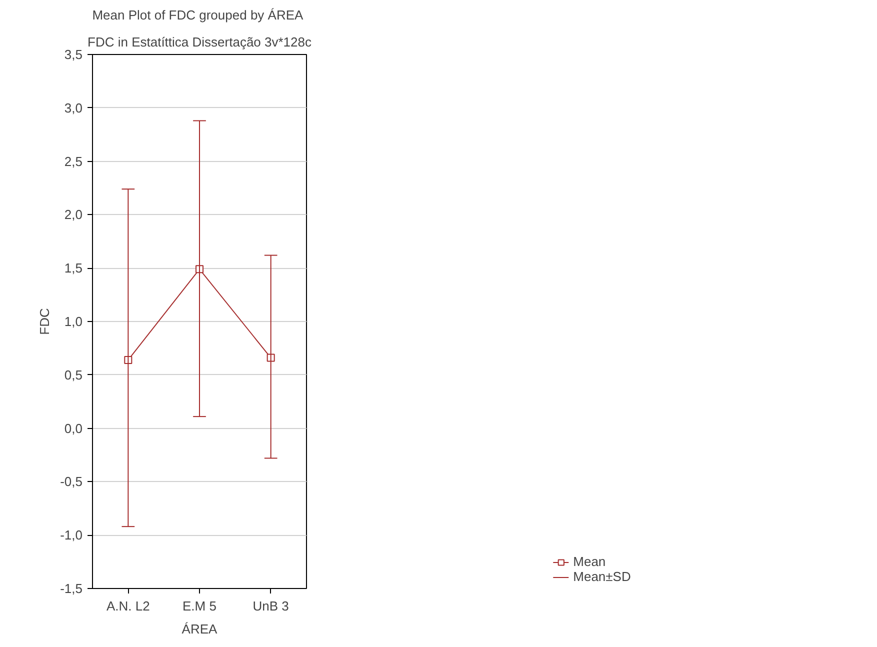  What do you see at coordinates (73, 374) in the screenshot?
I see `y-tick-label: 0,5` at bounding box center [73, 374].